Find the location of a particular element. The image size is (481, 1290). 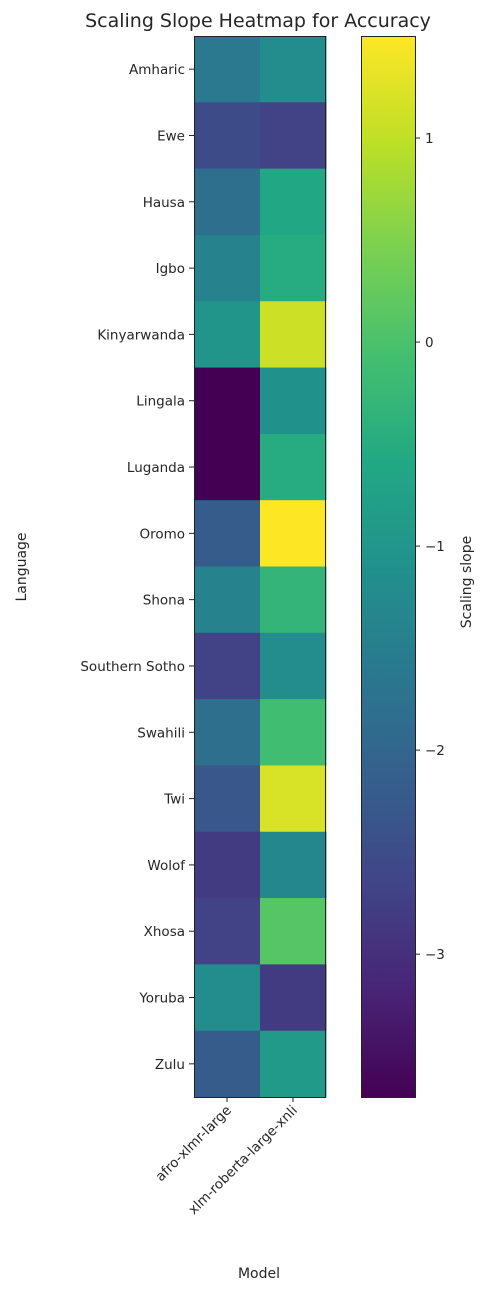

colorbar-tick-label: −2 is located at coordinates (435, 751).